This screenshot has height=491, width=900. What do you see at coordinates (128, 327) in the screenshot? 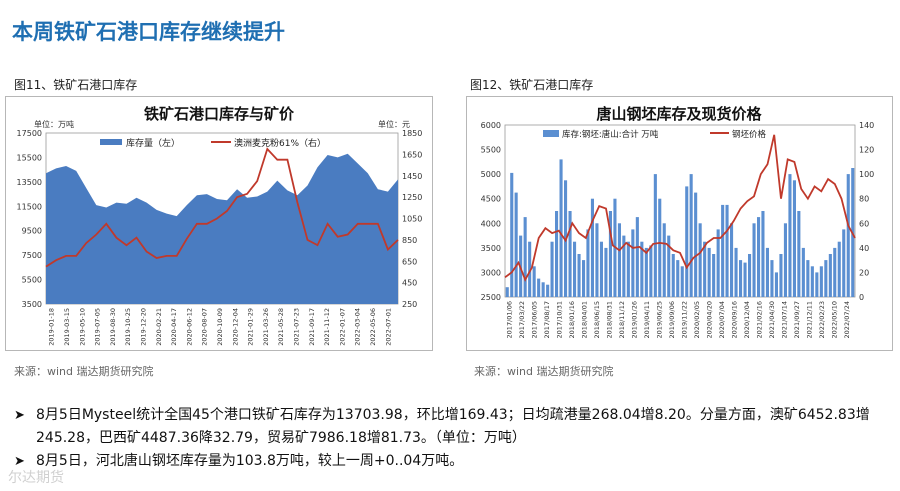
I see `chart-1-x-tick: 2019-10-25` at bounding box center [128, 327].